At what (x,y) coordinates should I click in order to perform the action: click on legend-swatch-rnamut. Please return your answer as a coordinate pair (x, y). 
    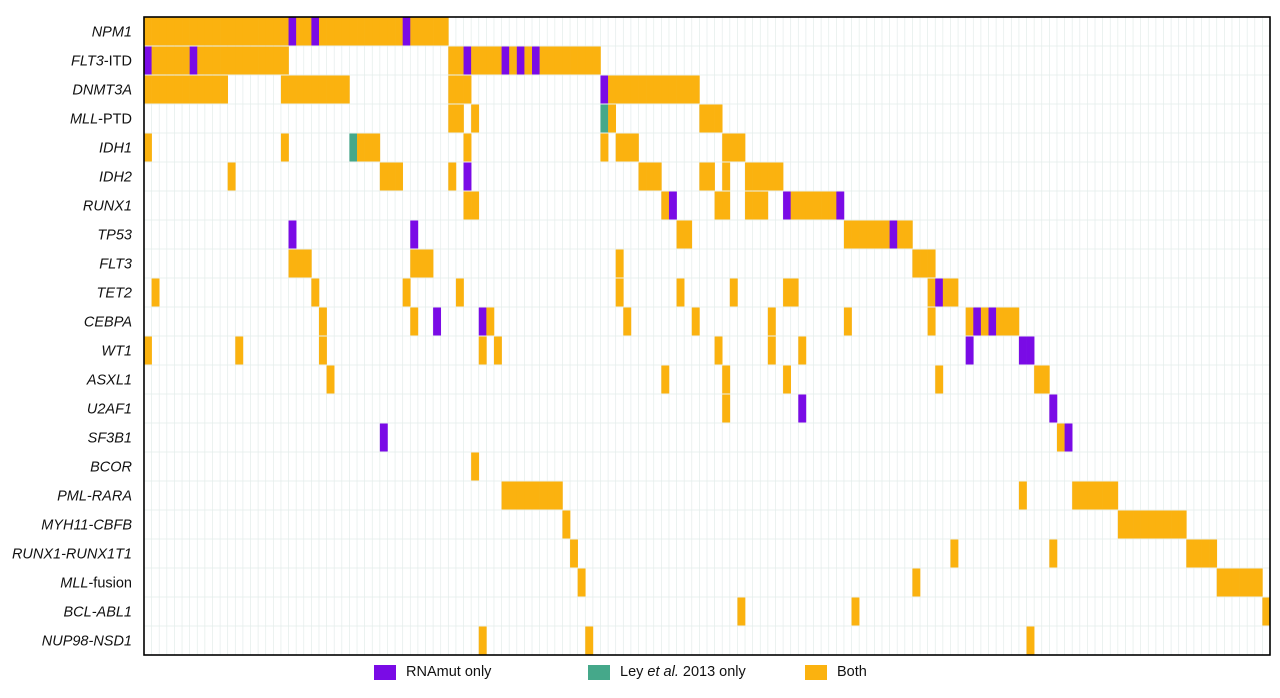
    Looking at the image, I should click on (385, 672).